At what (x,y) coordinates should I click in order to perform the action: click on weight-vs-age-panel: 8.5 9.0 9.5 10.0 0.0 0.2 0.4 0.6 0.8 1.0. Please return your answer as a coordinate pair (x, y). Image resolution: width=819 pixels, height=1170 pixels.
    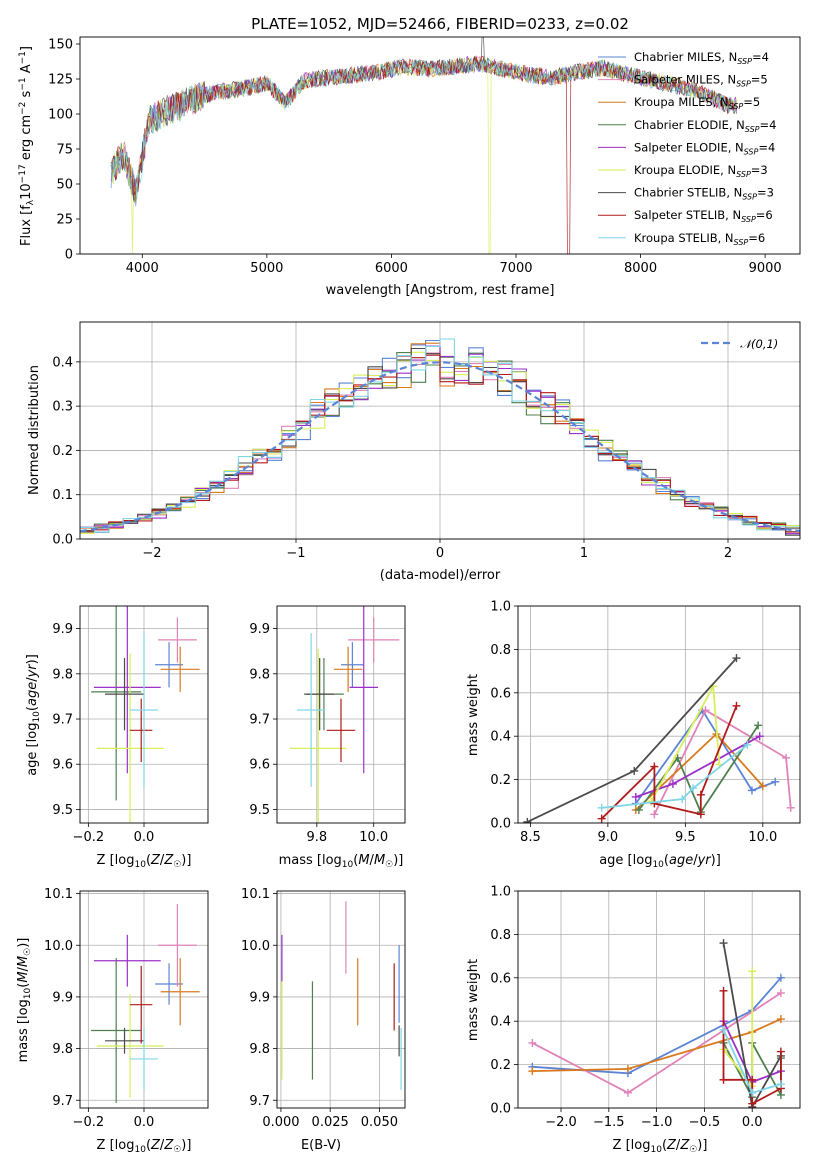
    Looking at the image, I should click on (645, 722).